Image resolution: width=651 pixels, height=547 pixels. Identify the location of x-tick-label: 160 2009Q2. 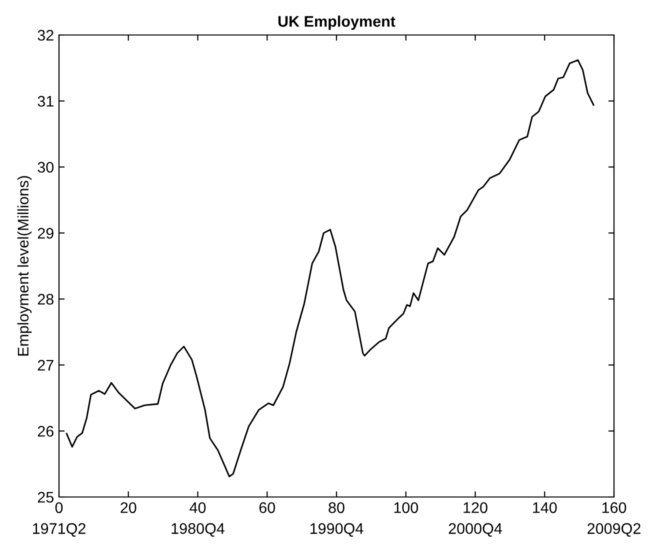
(614, 519).